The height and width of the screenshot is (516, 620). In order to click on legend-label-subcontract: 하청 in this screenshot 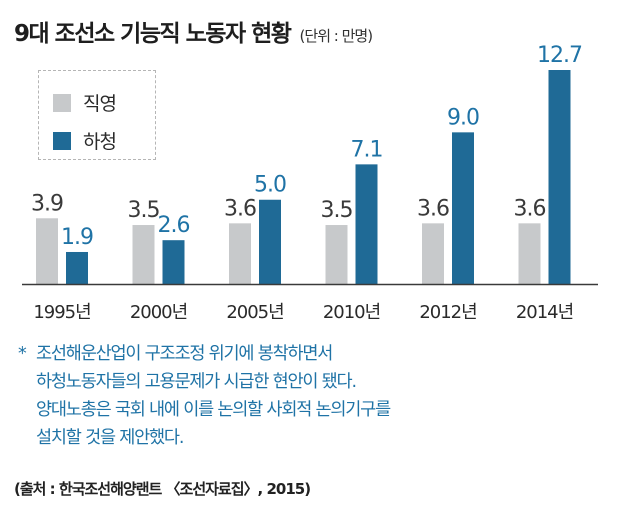, I will do `click(100, 142)`.